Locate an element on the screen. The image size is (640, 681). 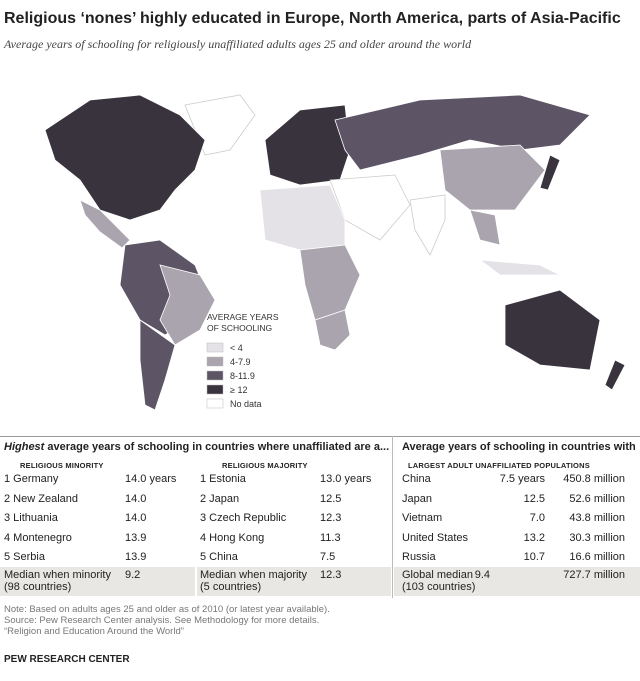
source: PEW RESEARCH CENTER is located at coordinates (67, 659).